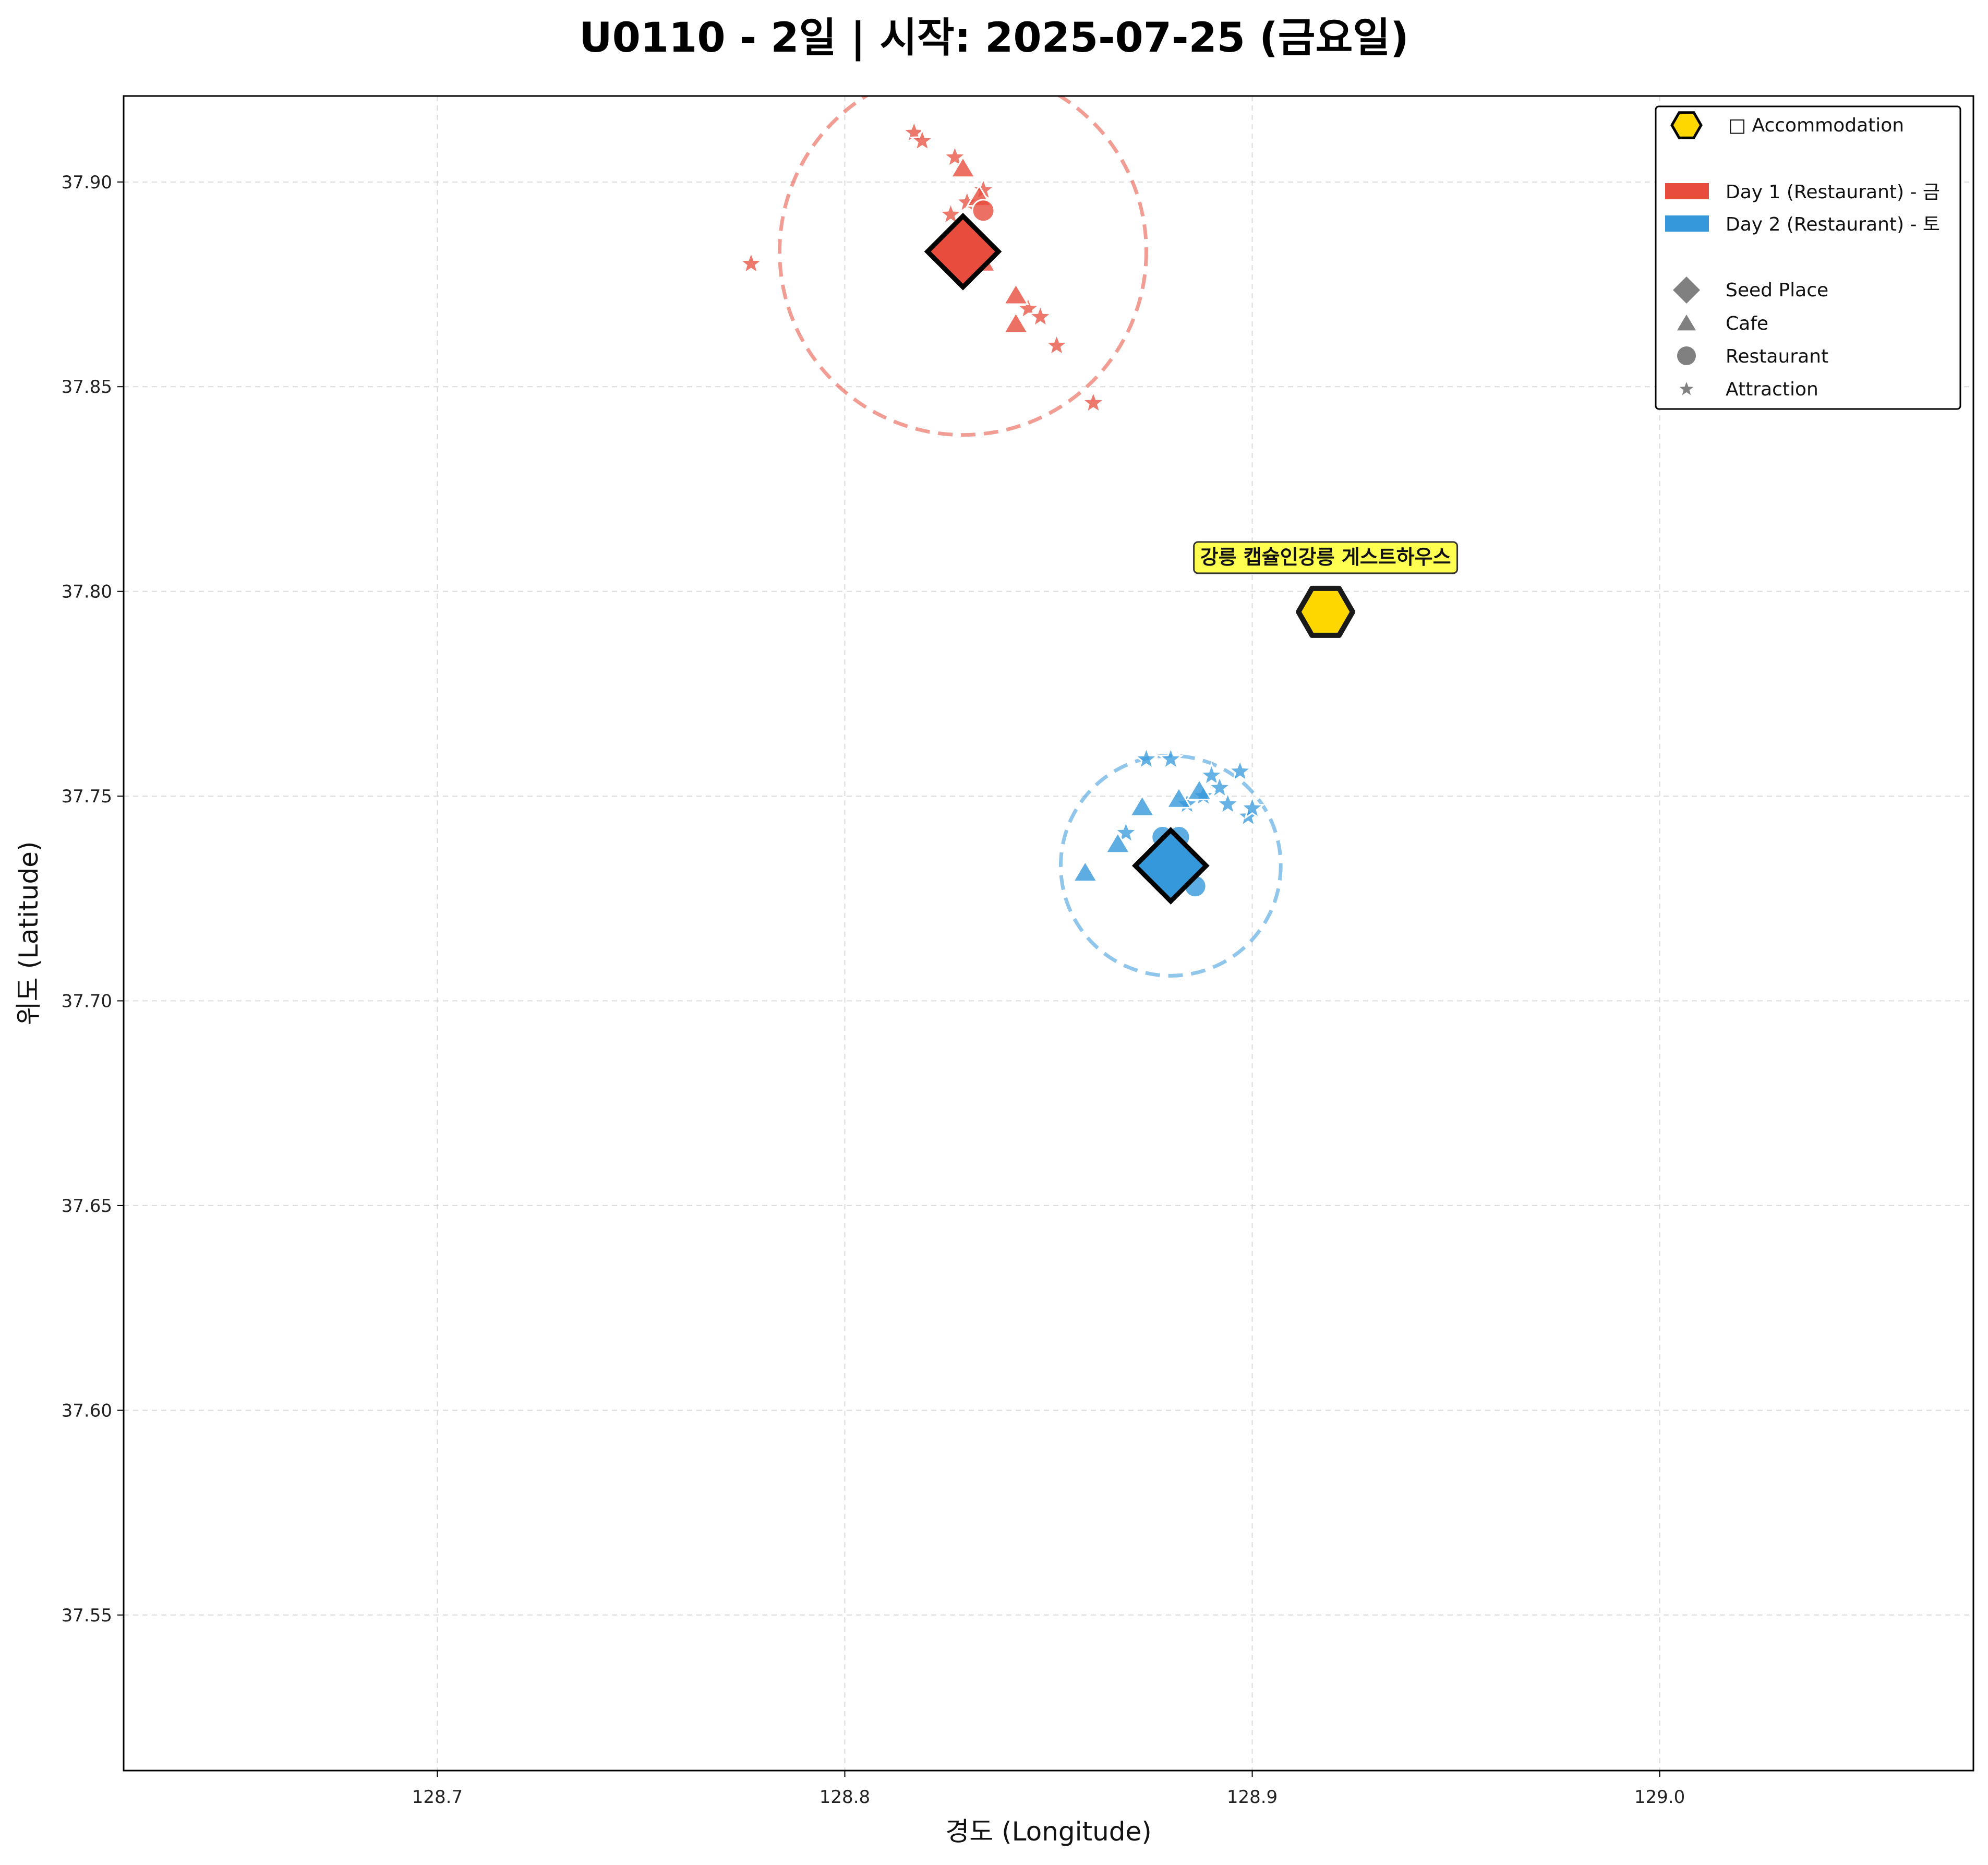 Image resolution: width=1988 pixels, height=1865 pixels. What do you see at coordinates (87, 1615) in the screenshot?
I see `y-tick-label: 37.55` at bounding box center [87, 1615].